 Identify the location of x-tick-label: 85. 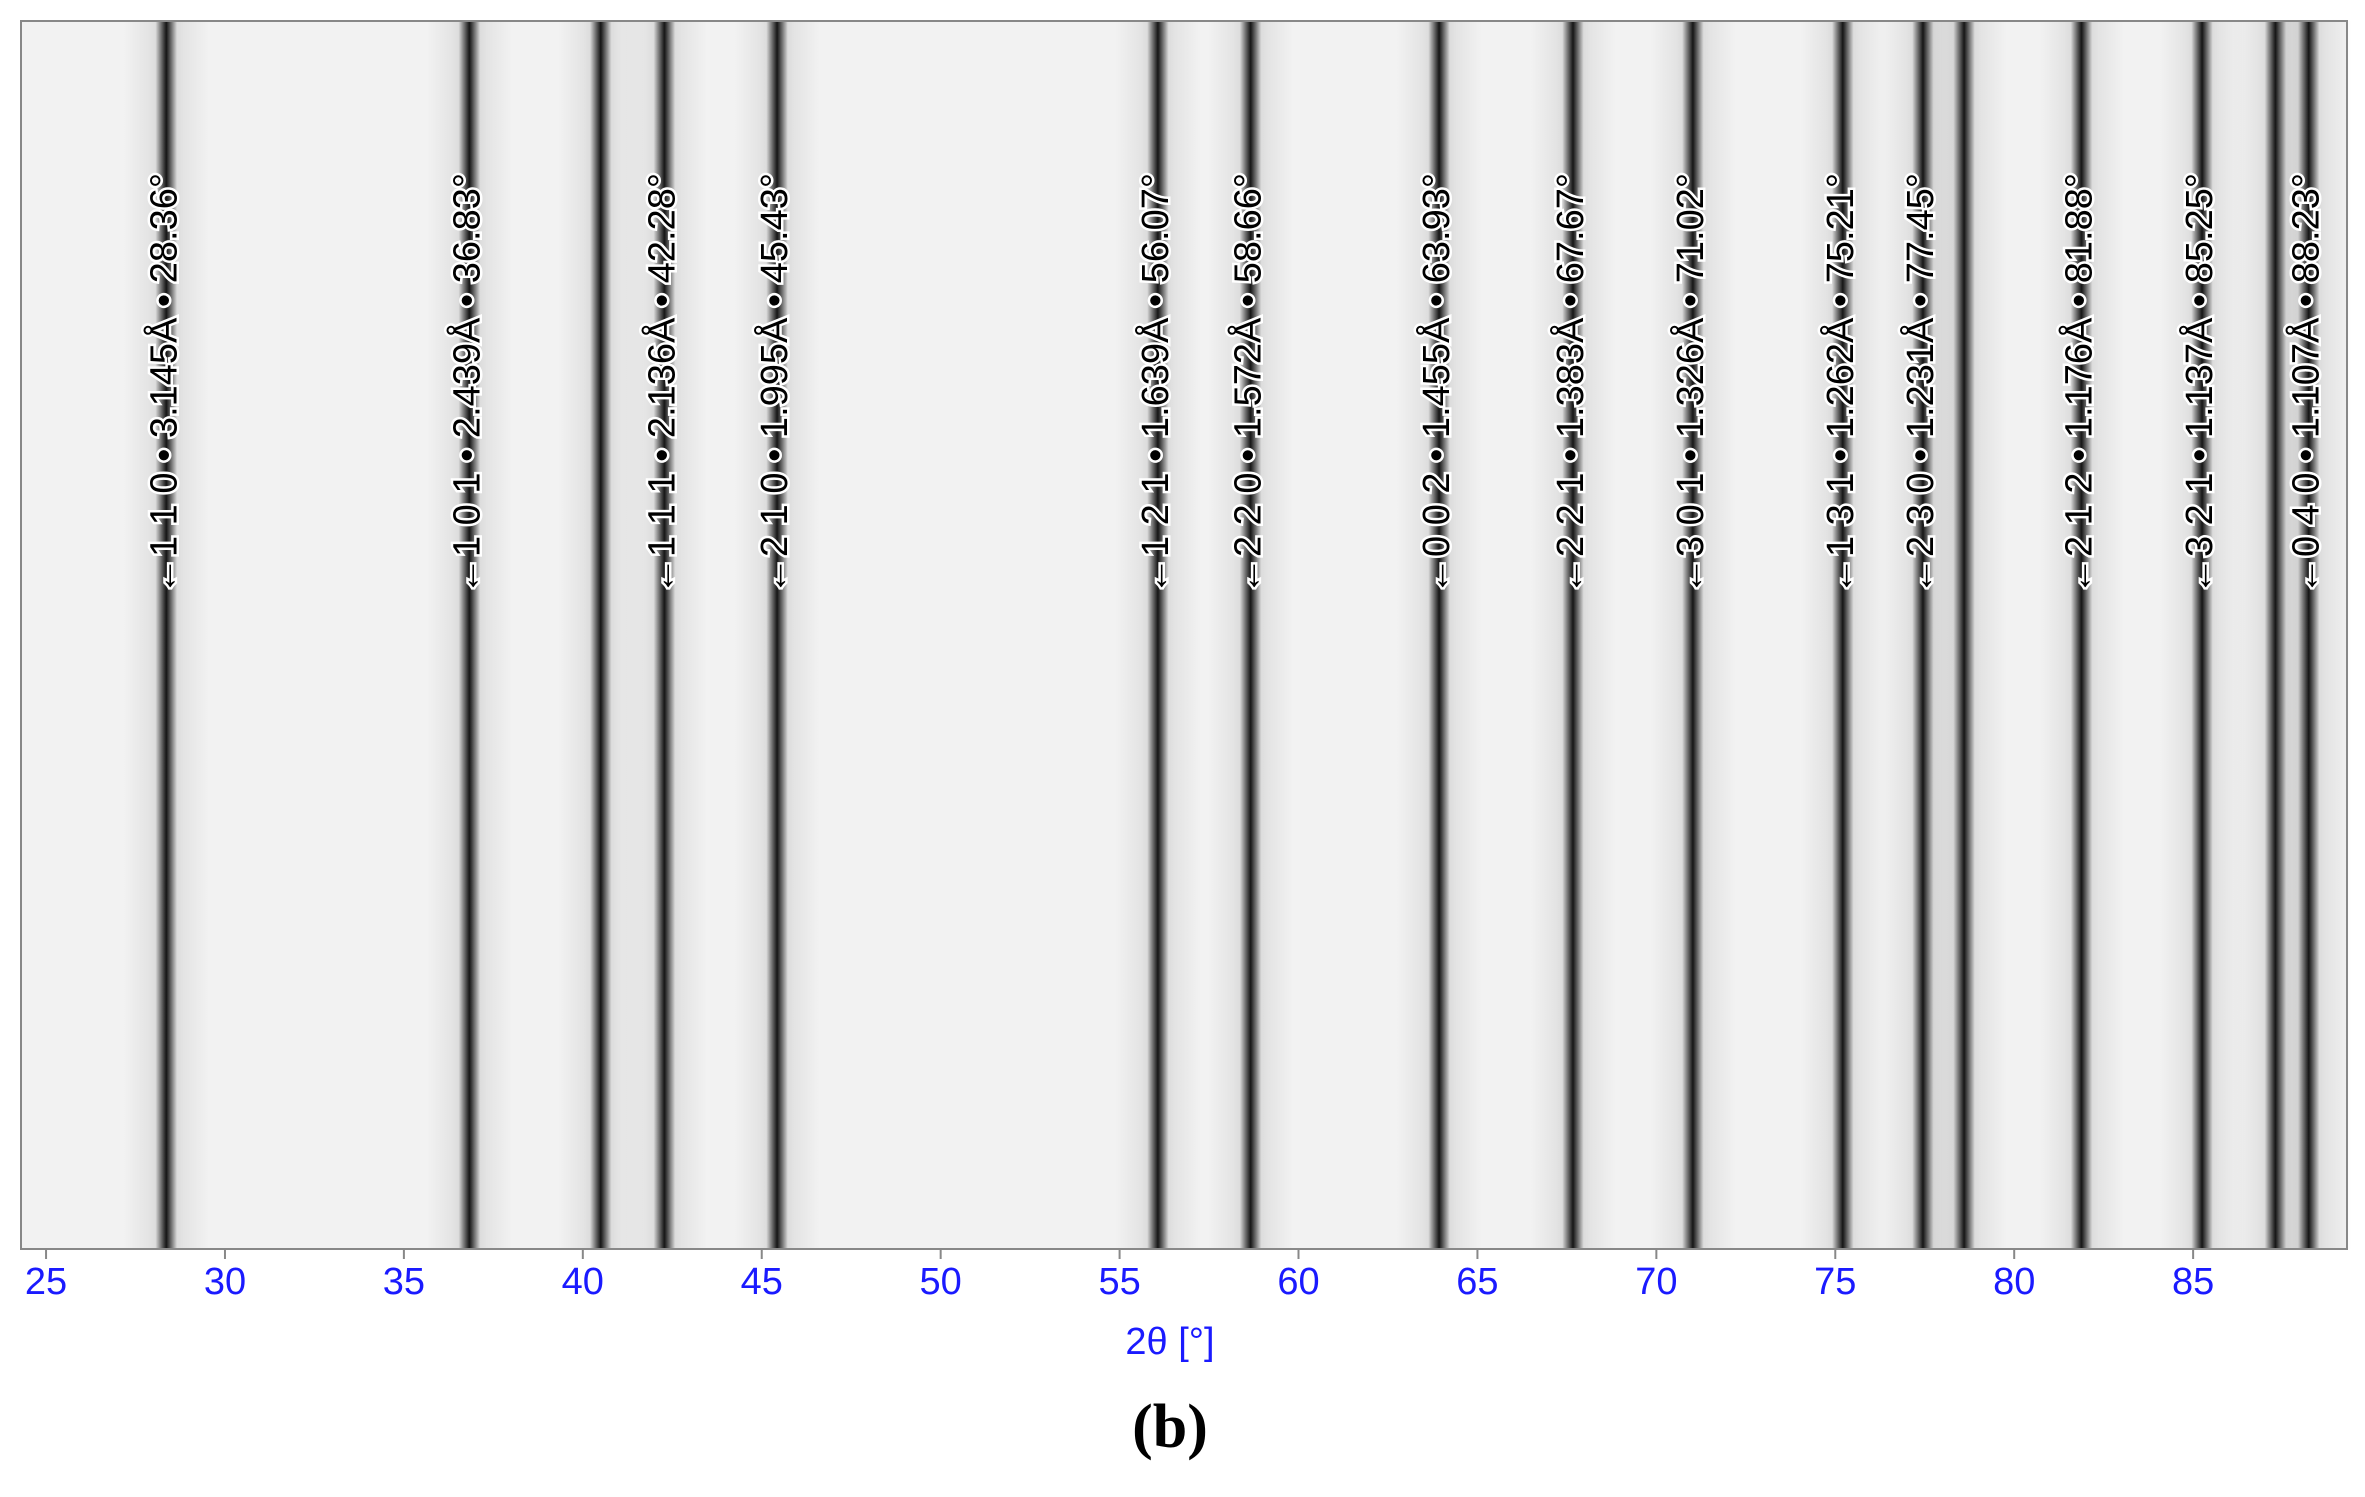
(2193, 1282).